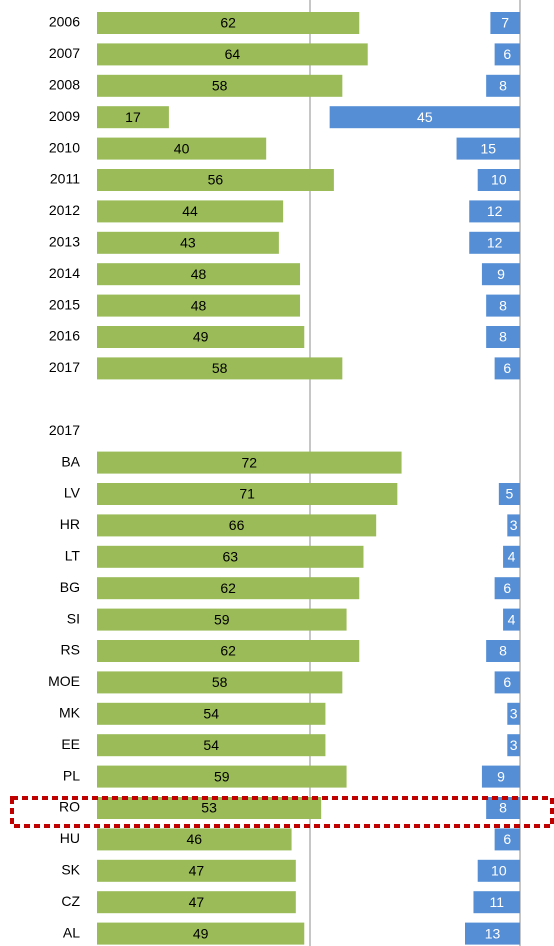 The image size is (554, 946). Describe the element at coordinates (71, 775) in the screenshot. I see `y-tick-label: PL` at that location.